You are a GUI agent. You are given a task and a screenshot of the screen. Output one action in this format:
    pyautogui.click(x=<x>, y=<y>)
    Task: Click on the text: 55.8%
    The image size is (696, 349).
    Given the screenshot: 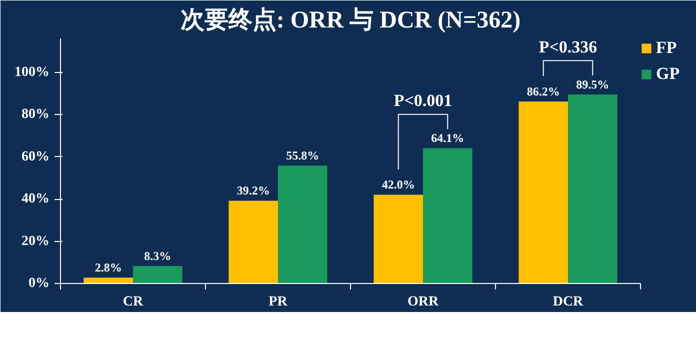 What is the action you would take?
    pyautogui.click(x=303, y=155)
    